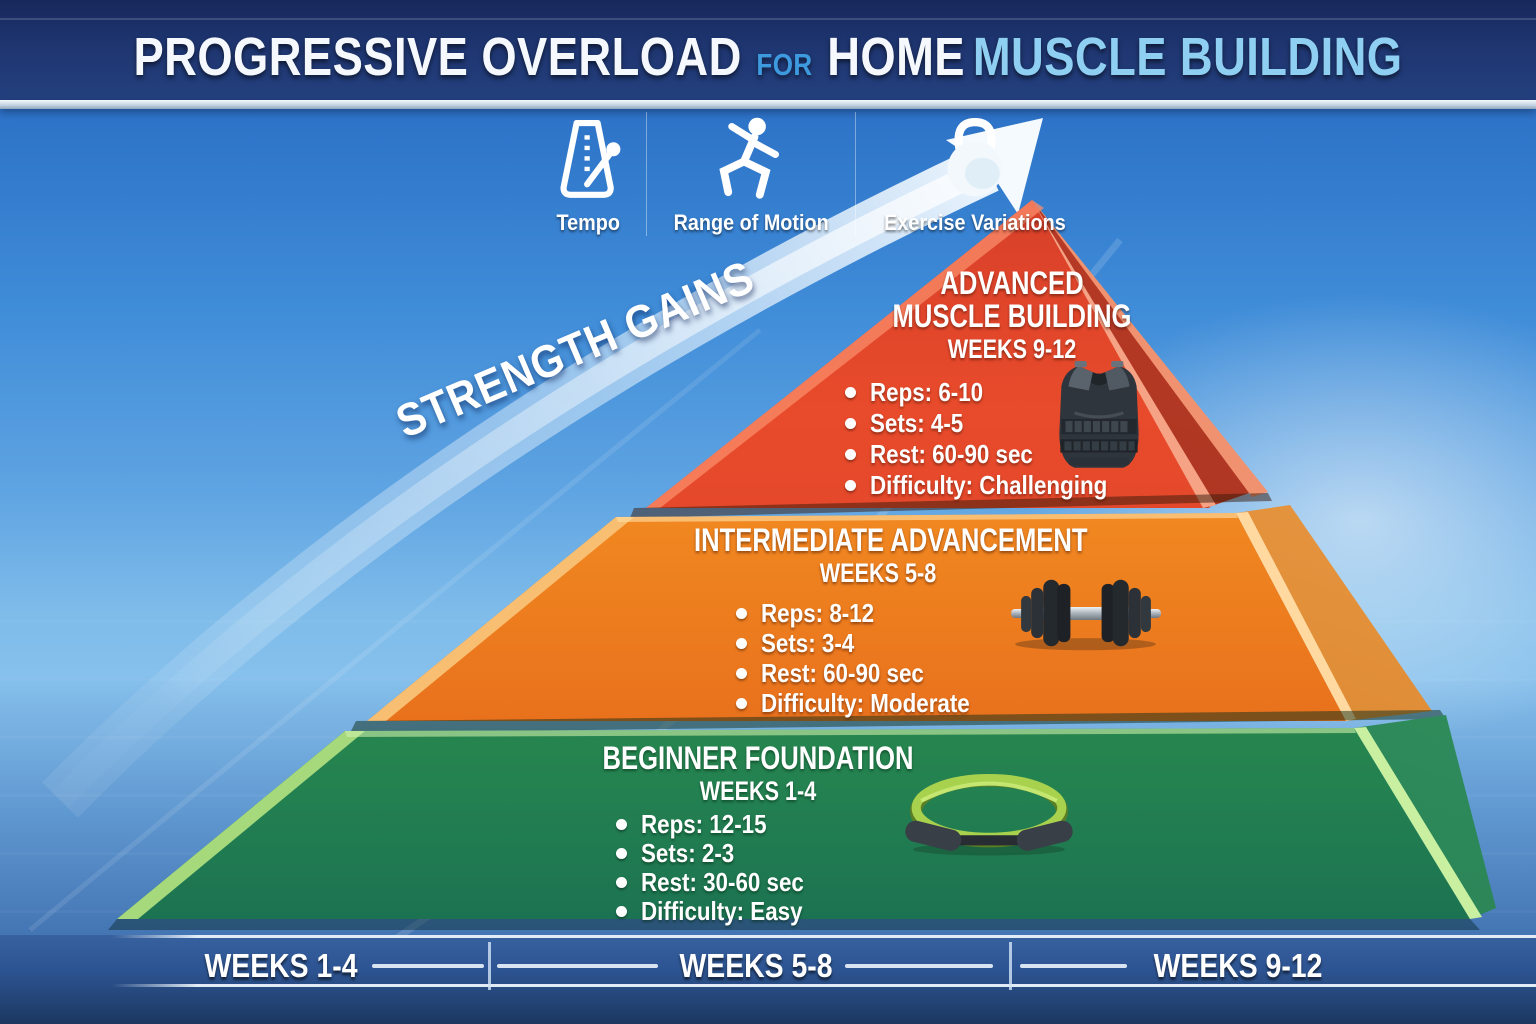 The width and height of the screenshot is (1536, 1024). Describe the element at coordinates (891, 540) in the screenshot. I see `tier-title: INTERMEDIATE ADVANCEMENT` at that location.